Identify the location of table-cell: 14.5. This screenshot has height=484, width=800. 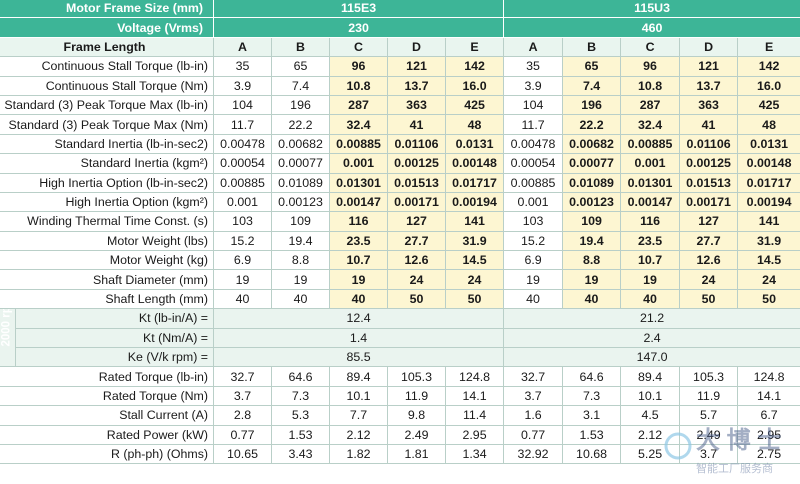
(475, 260).